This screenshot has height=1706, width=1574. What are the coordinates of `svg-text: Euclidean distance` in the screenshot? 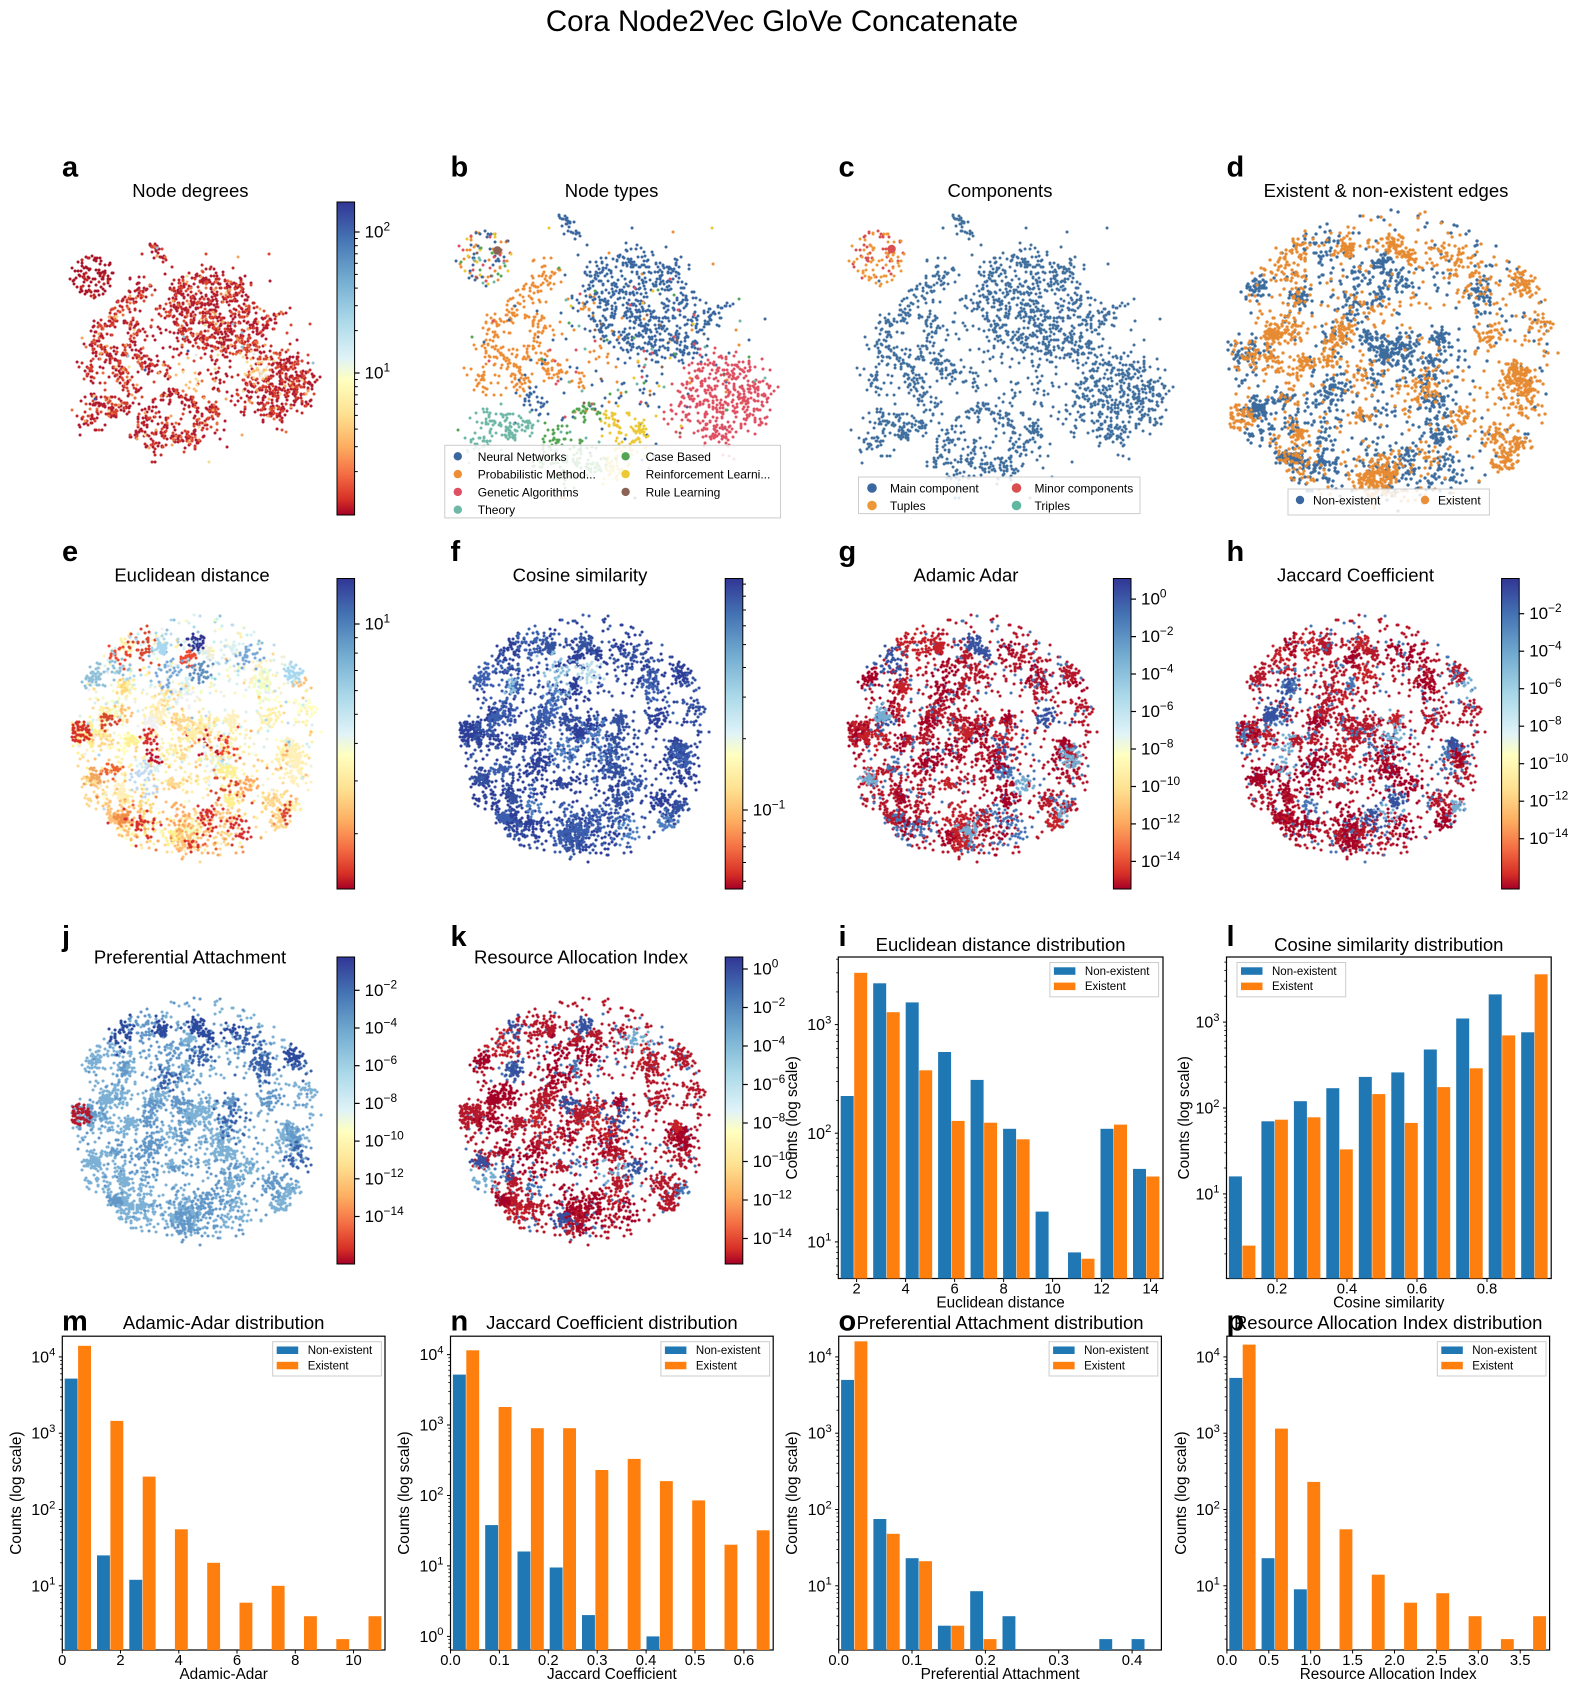 It's located at (191, 575).